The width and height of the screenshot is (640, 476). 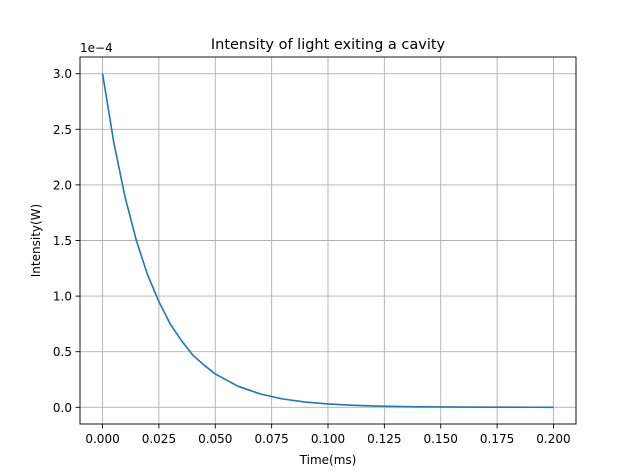 I want to click on x-tick-label: 0.200, so click(x=553, y=439).